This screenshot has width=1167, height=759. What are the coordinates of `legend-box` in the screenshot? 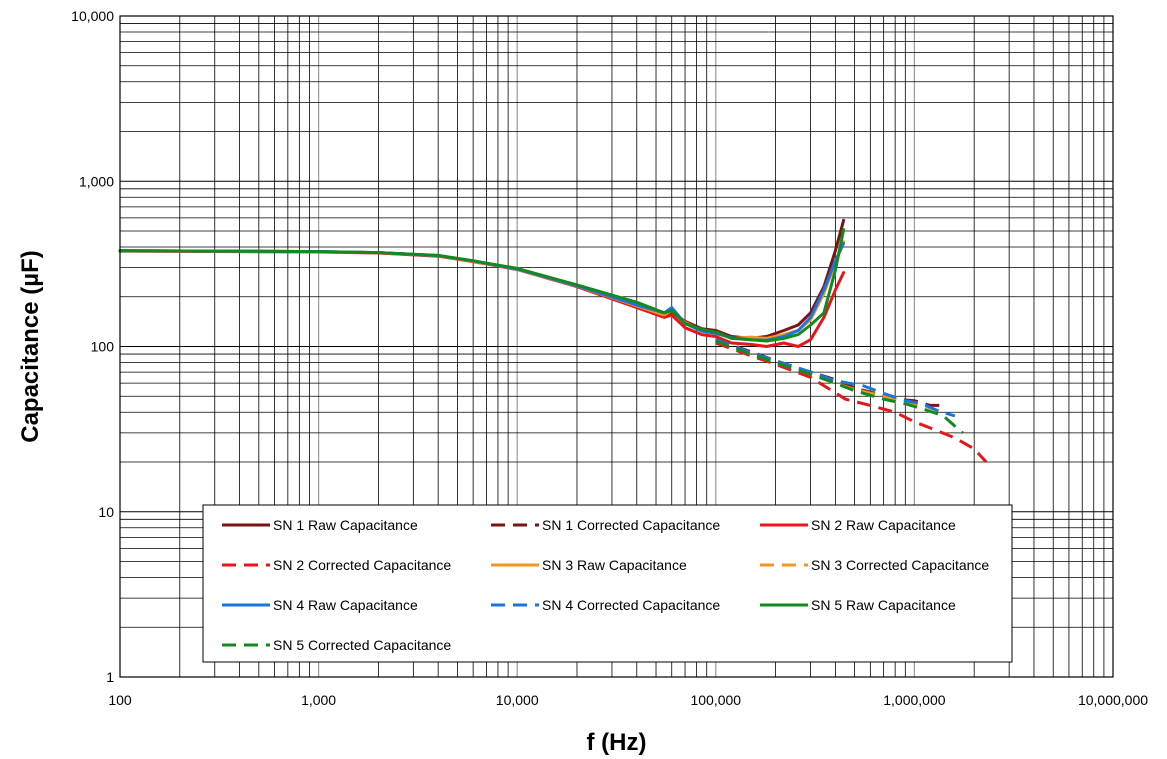 It's located at (607, 583).